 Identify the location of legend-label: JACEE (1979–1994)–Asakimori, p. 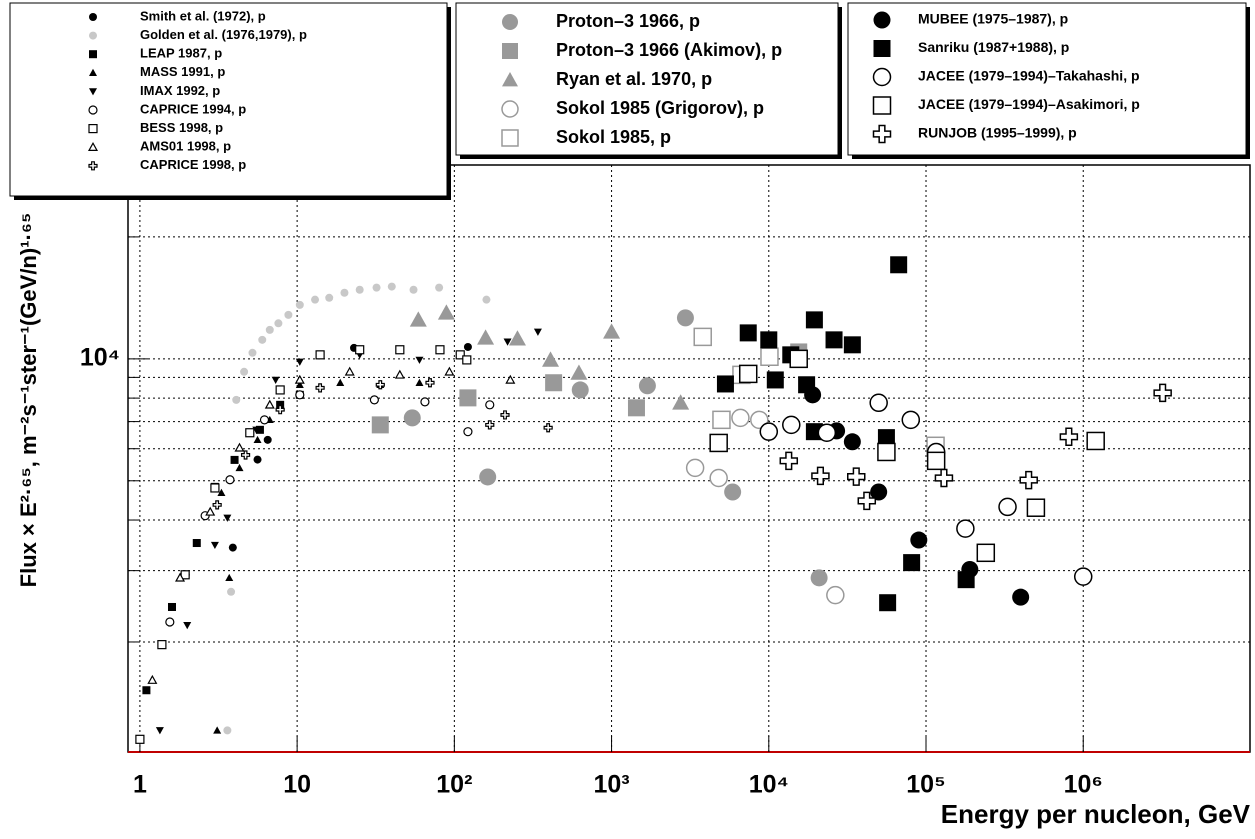
(1029, 104).